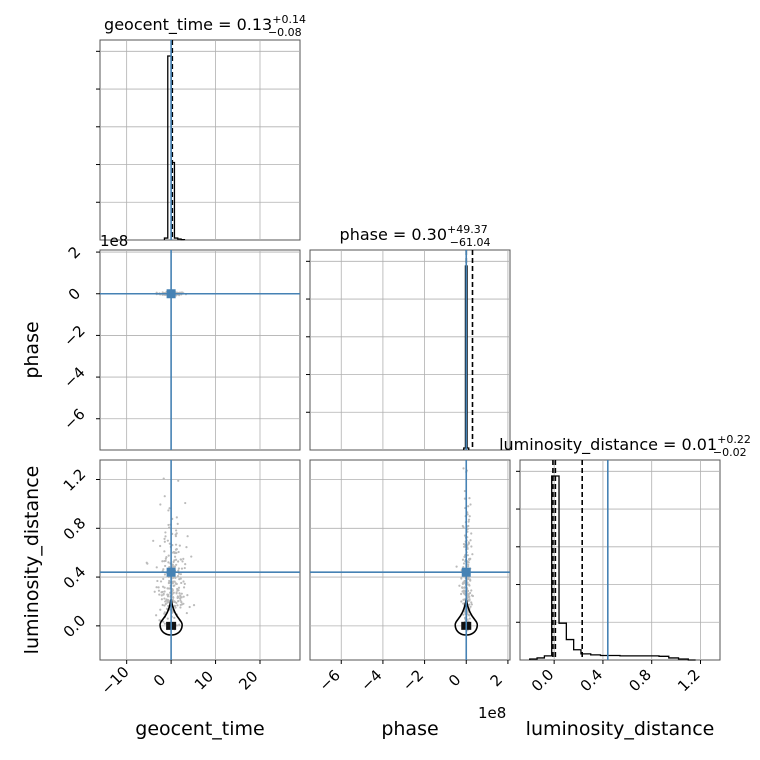 Image resolution: width=760 pixels, height=760 pixels. I want to click on diag-title: phase = 0.30+49.37 −61.04, so click(415, 236).